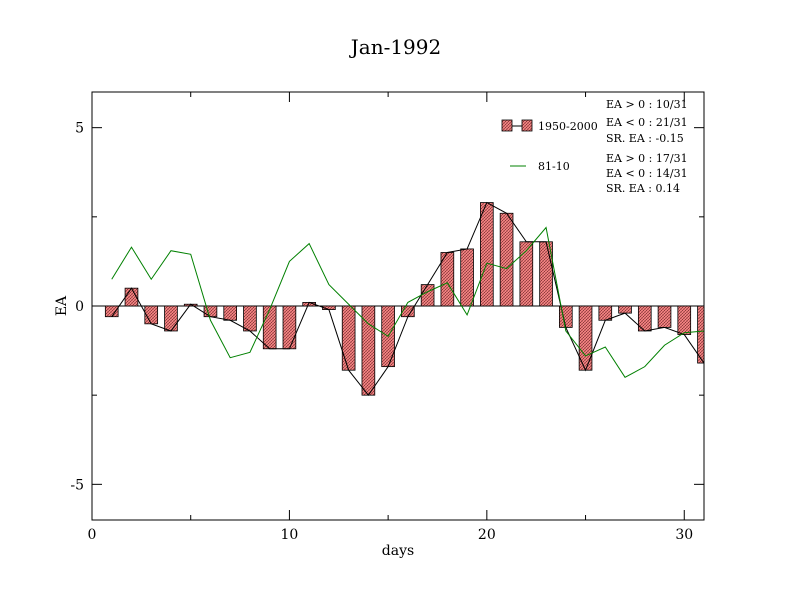  I want to click on y-tick-label: 0, so click(79, 307).